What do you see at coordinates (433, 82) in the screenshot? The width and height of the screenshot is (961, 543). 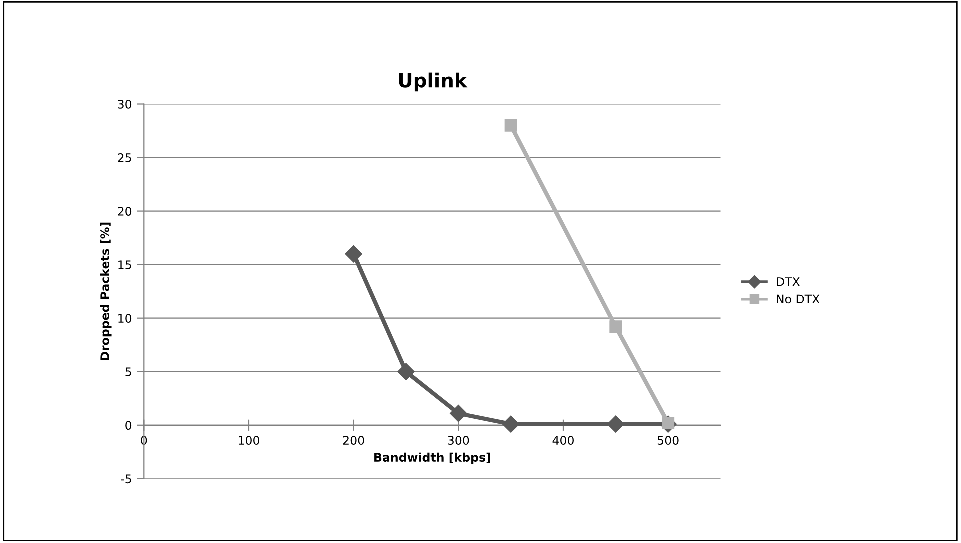 I see `chart-title: Uplink` at bounding box center [433, 82].